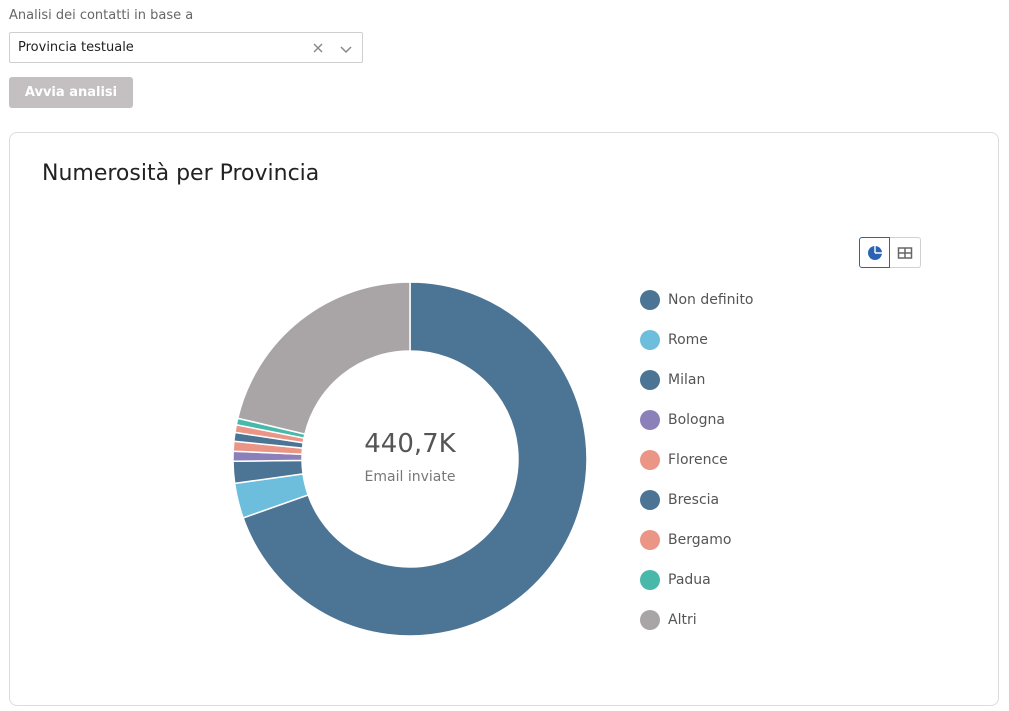  What do you see at coordinates (410, 477) in the screenshot?
I see `center-total-label: Email inviate` at bounding box center [410, 477].